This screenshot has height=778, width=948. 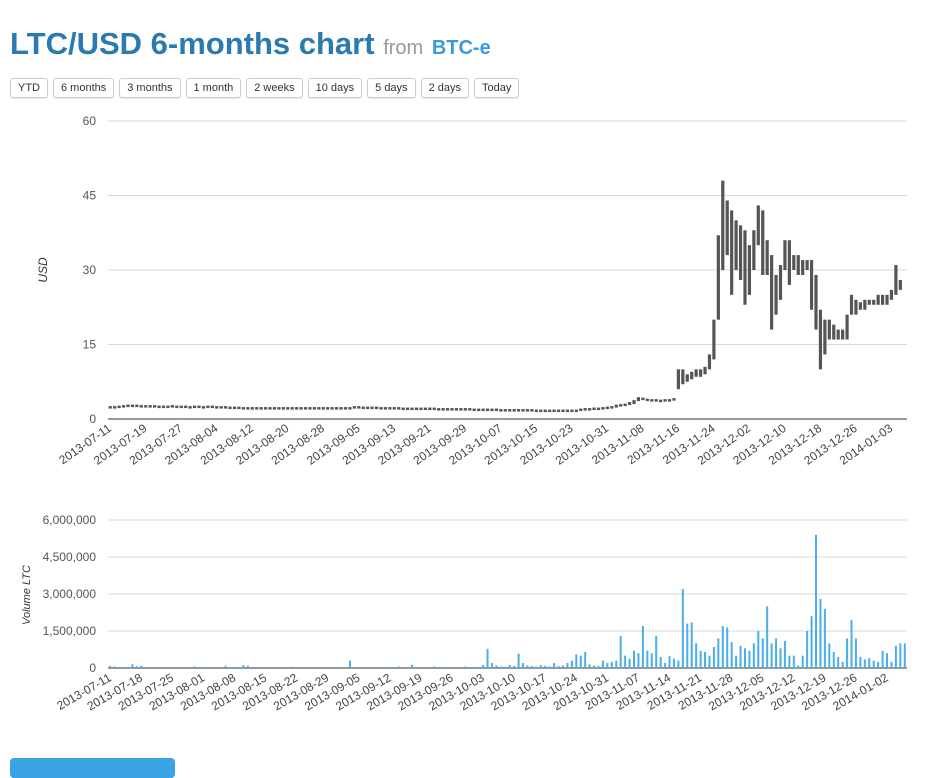 What do you see at coordinates (70, 631) in the screenshot?
I see `y-tick-label: 1,500,000` at bounding box center [70, 631].